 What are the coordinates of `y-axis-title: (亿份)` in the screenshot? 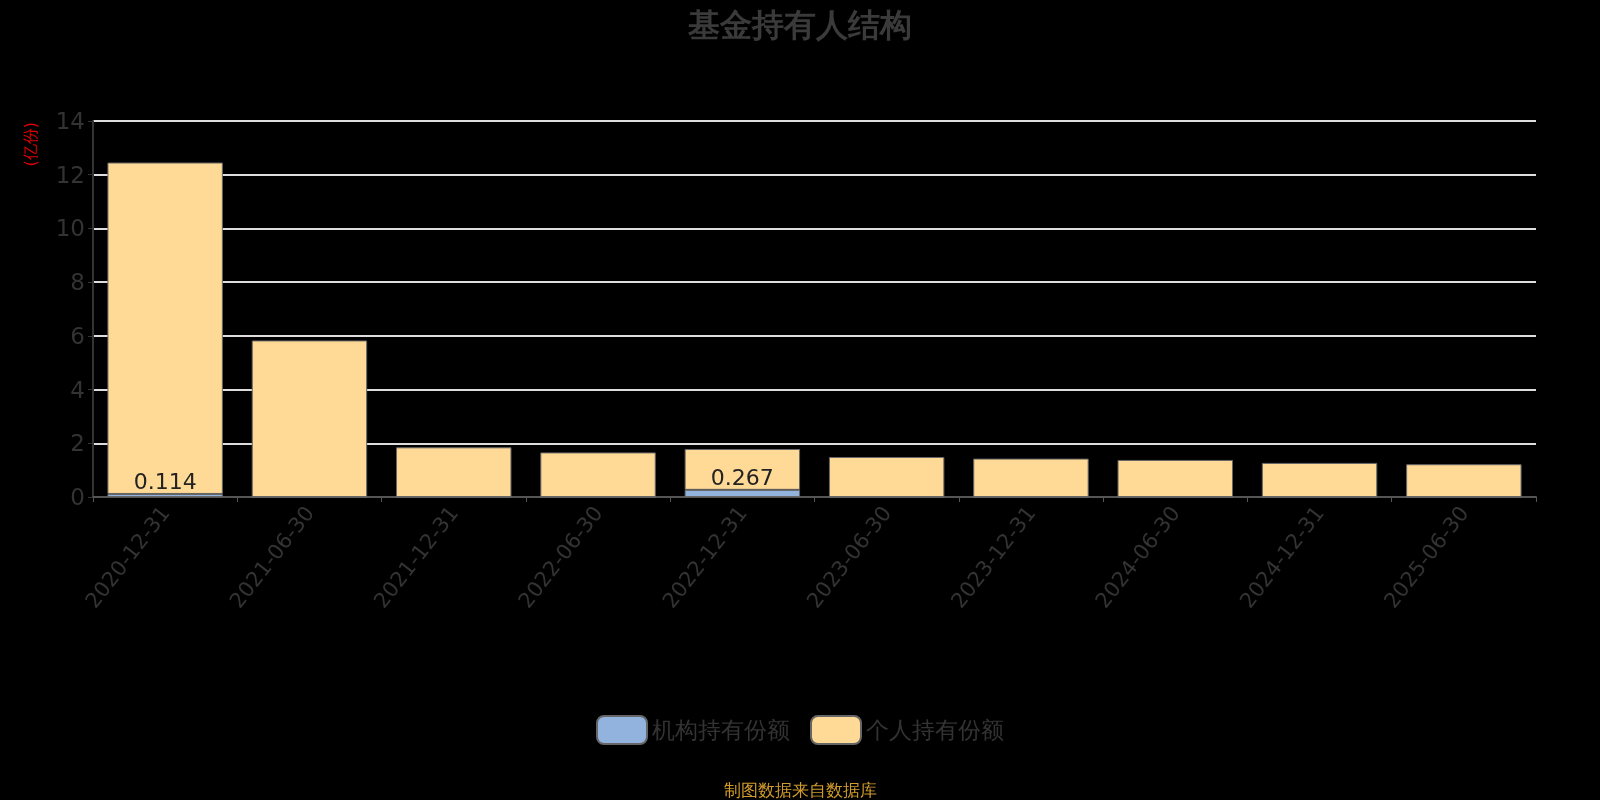 It's located at (30, 144).